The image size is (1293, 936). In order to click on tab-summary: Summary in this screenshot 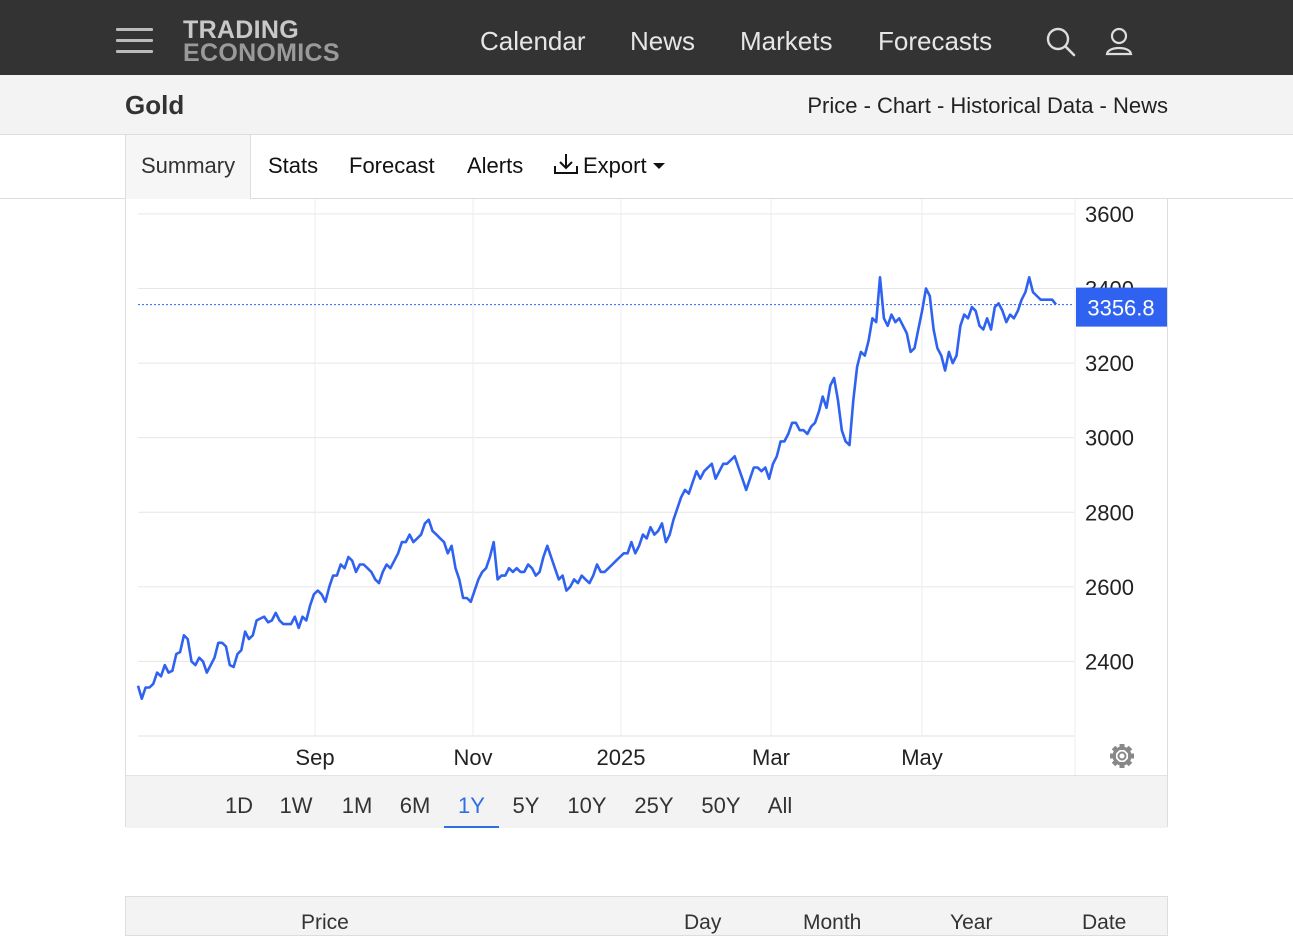, I will do `click(188, 167)`.